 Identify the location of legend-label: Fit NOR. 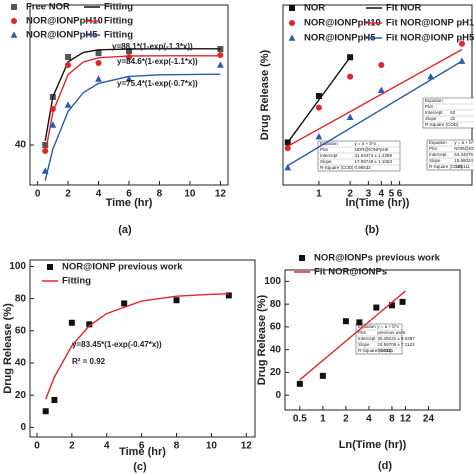
(403, 8).